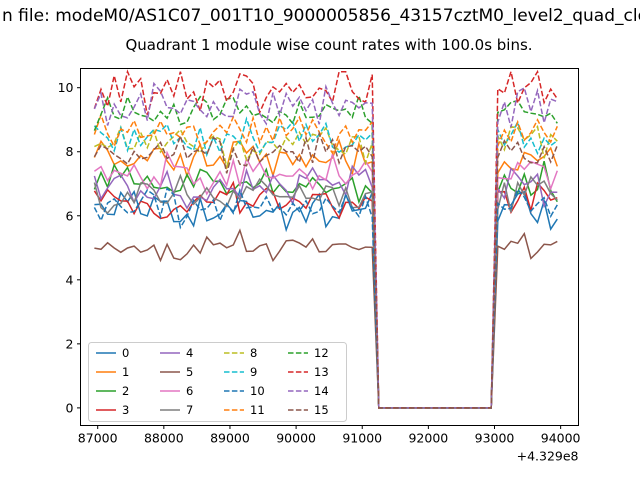 Image resolution: width=640 pixels, height=480 pixels. I want to click on legend-item-5: 5, so click(176, 372).